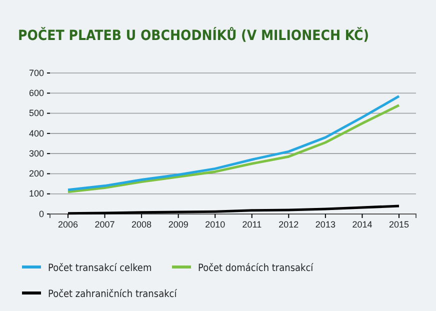  I want to click on x-tick-label: 2014, so click(362, 224).